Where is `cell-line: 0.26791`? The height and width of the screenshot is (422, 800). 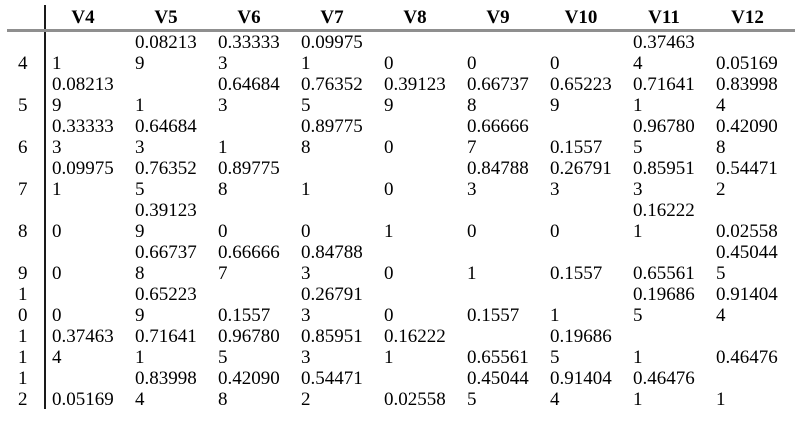 cell-line: 0.26791 is located at coordinates (581, 168).